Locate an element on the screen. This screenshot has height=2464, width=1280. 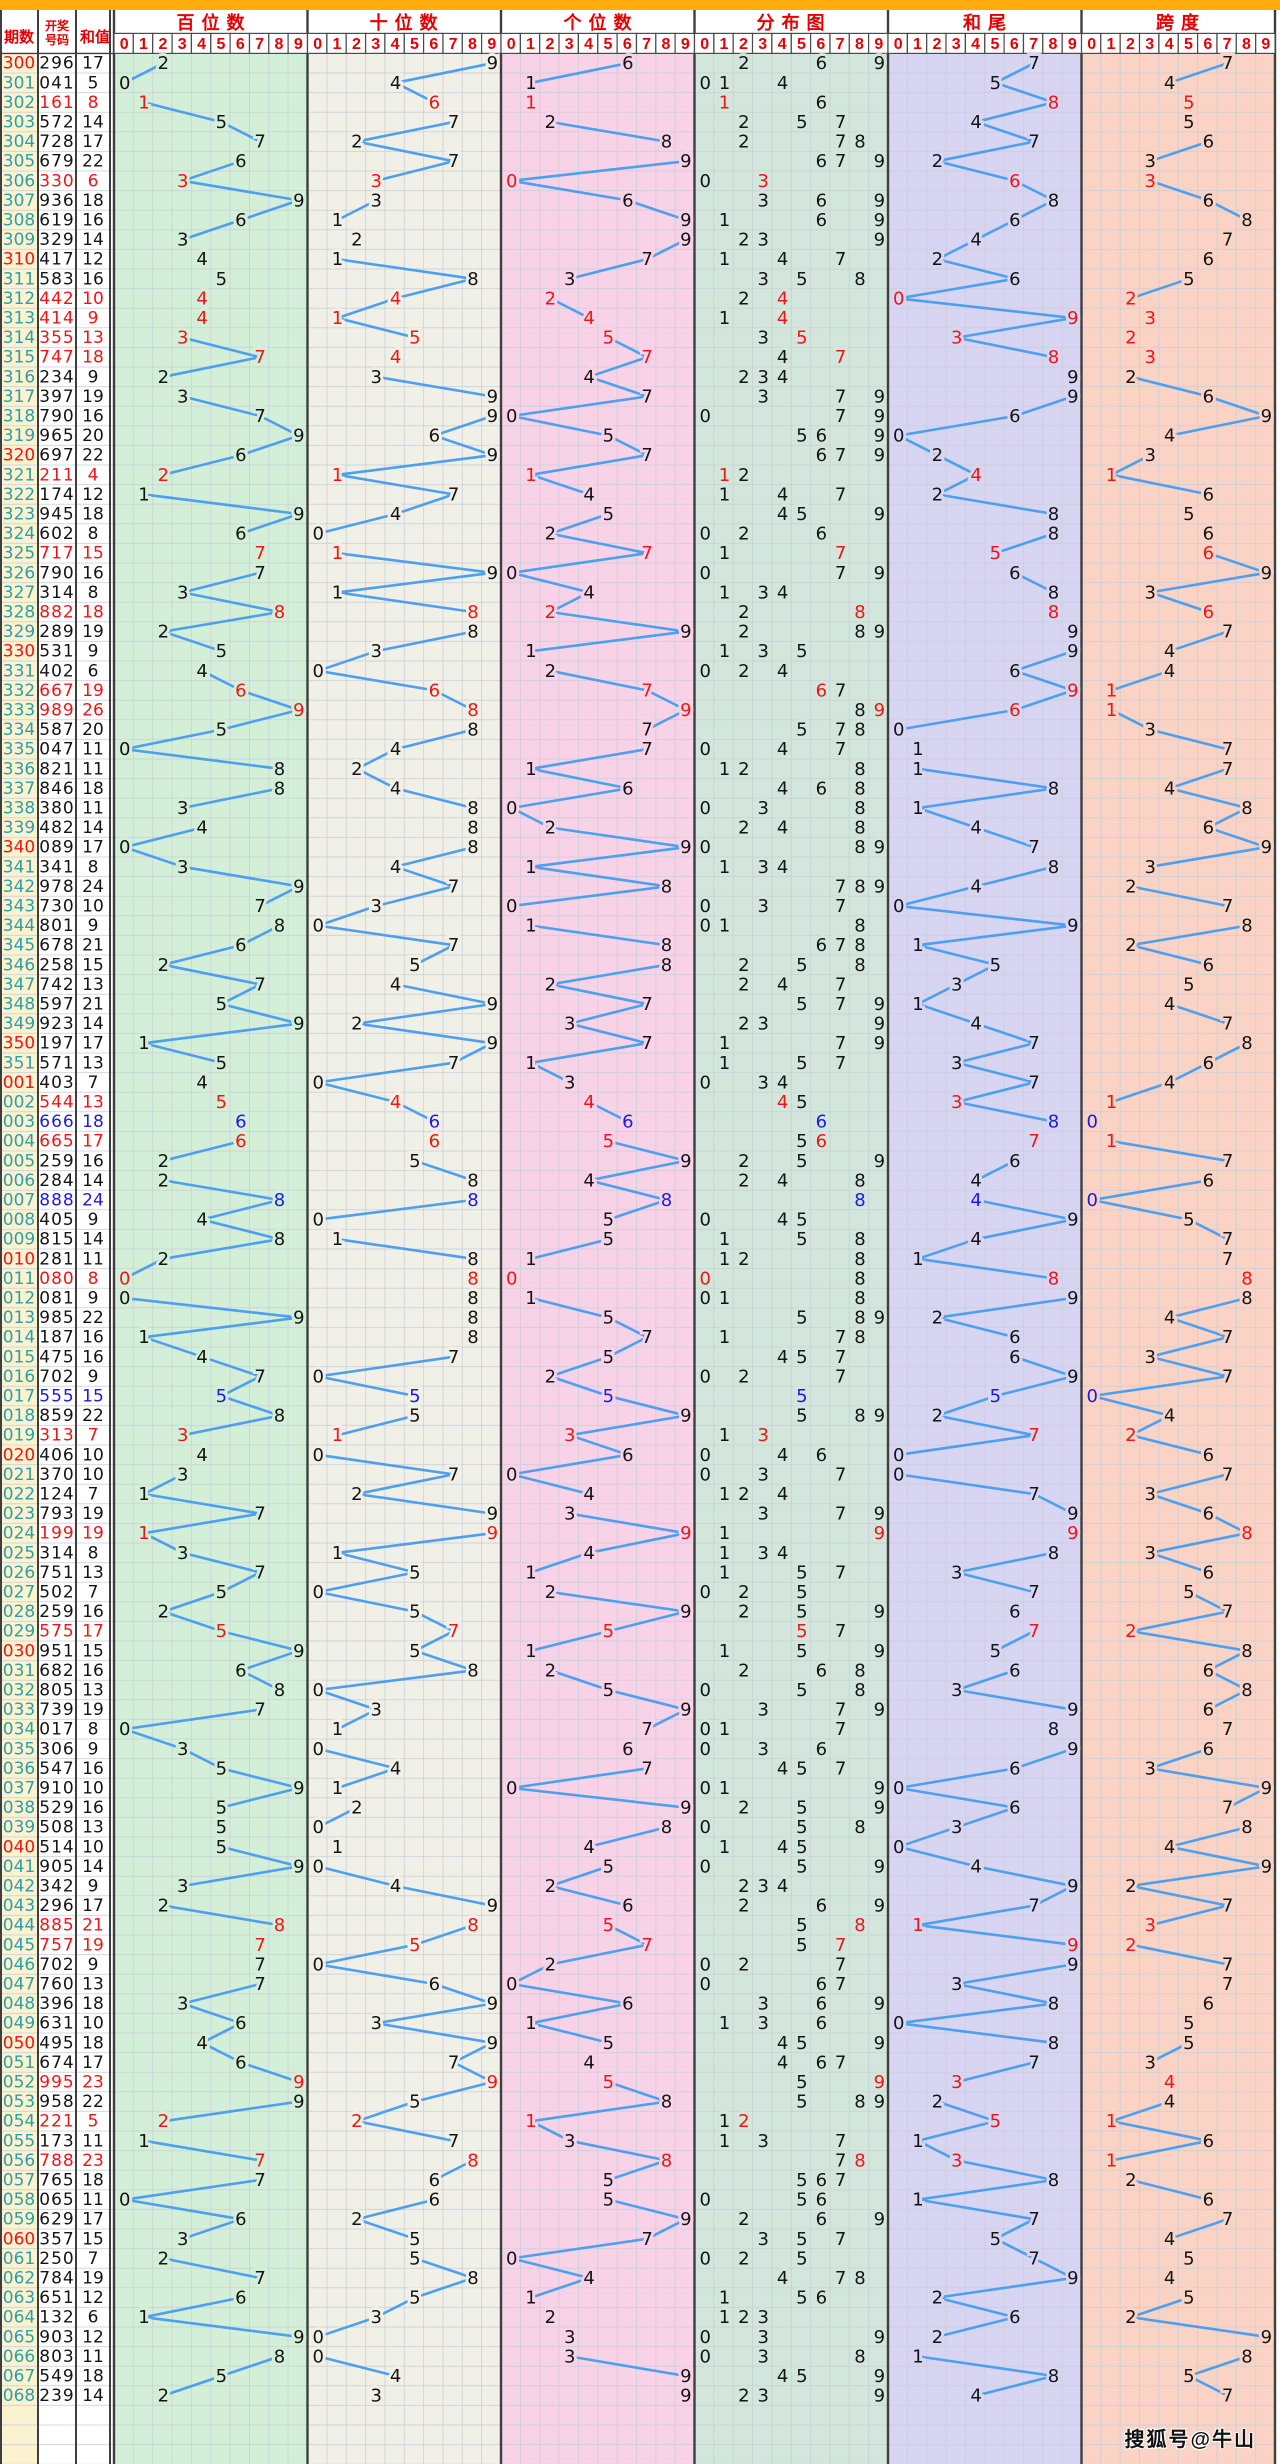
svg-text: 801 is located at coordinates (56, 926).